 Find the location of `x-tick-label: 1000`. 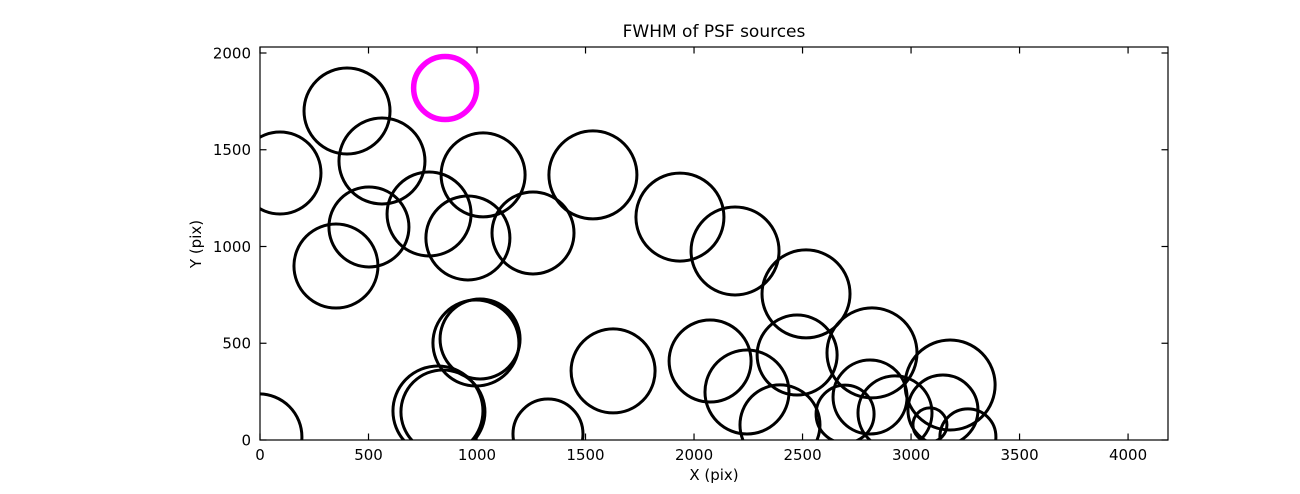

x-tick-label: 1000 is located at coordinates (477, 455).